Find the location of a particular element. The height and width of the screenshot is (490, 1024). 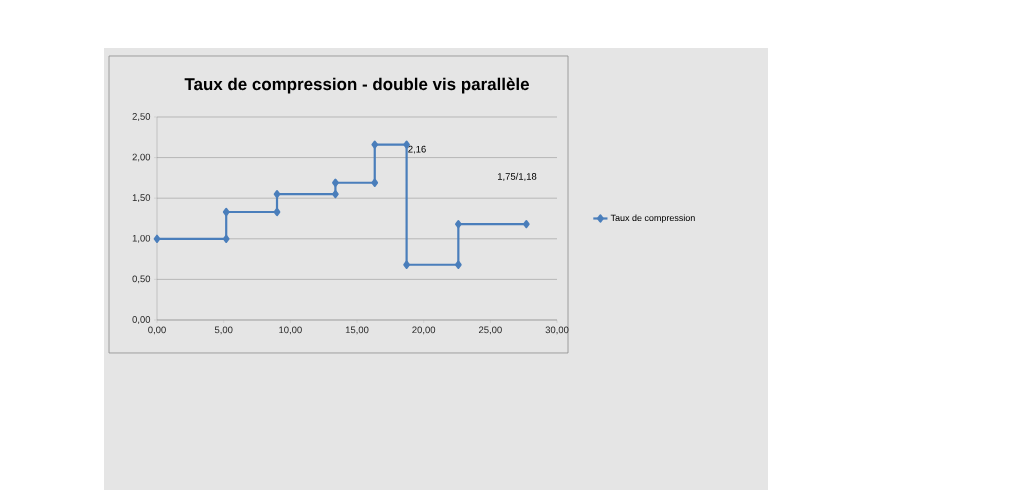

x-tick-label: 5,00 is located at coordinates (223, 330).